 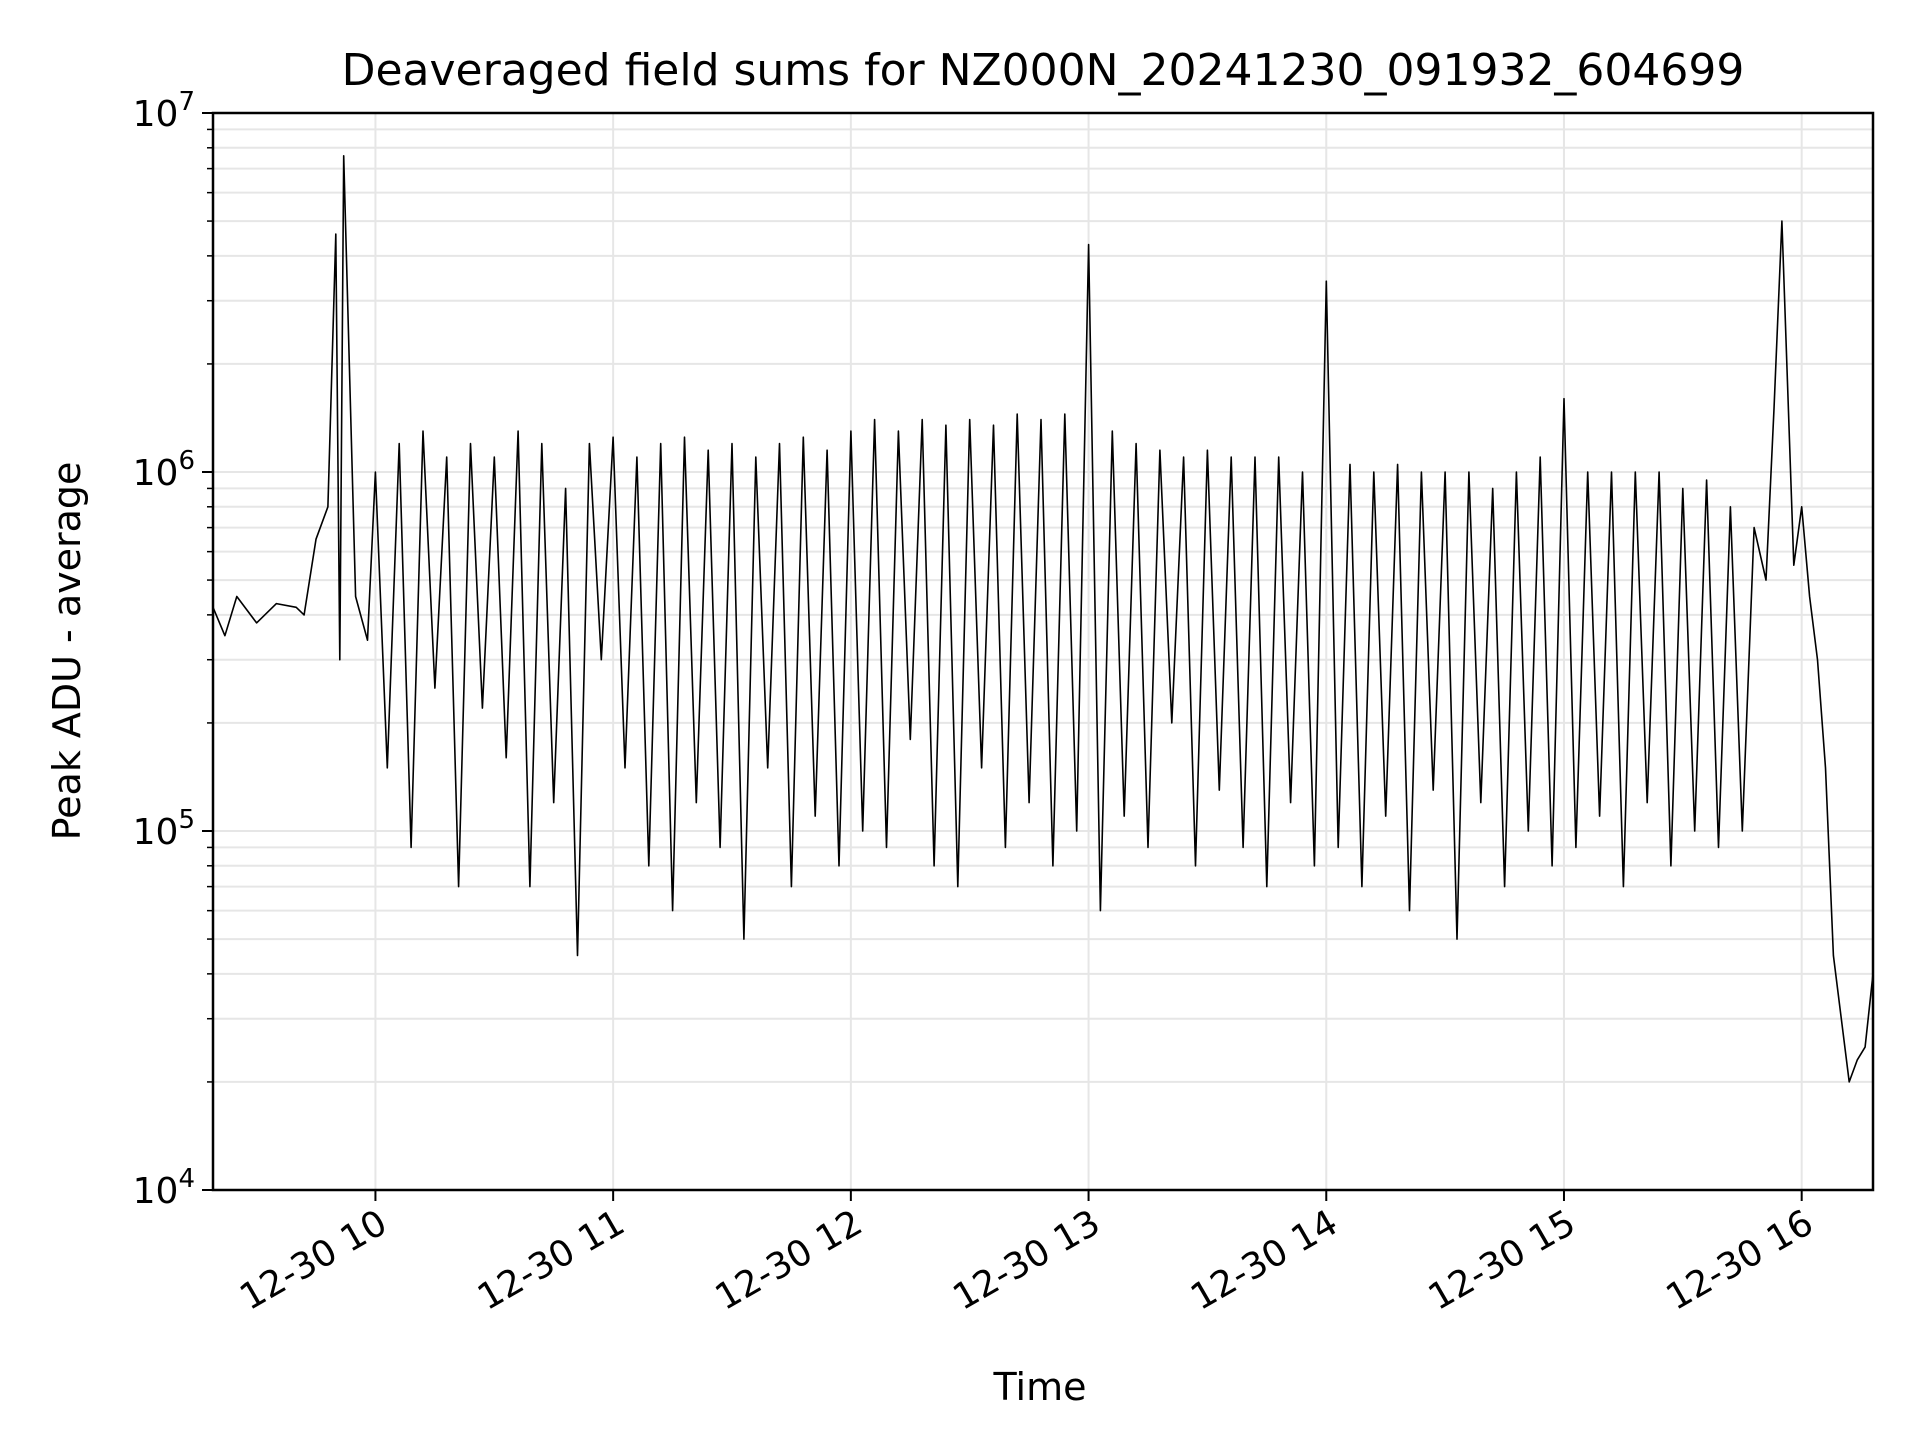 I want to click on x-tick-label: 12-30 12, so click(x=789, y=1260).